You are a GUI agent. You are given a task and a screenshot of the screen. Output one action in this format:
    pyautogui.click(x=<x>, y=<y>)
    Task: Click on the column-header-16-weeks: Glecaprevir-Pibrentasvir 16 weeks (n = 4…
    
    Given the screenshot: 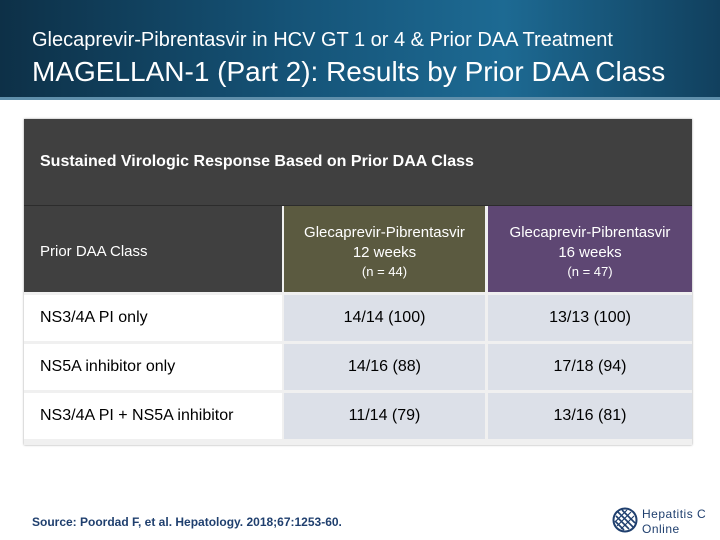 What is the action you would take?
    pyautogui.click(x=590, y=249)
    